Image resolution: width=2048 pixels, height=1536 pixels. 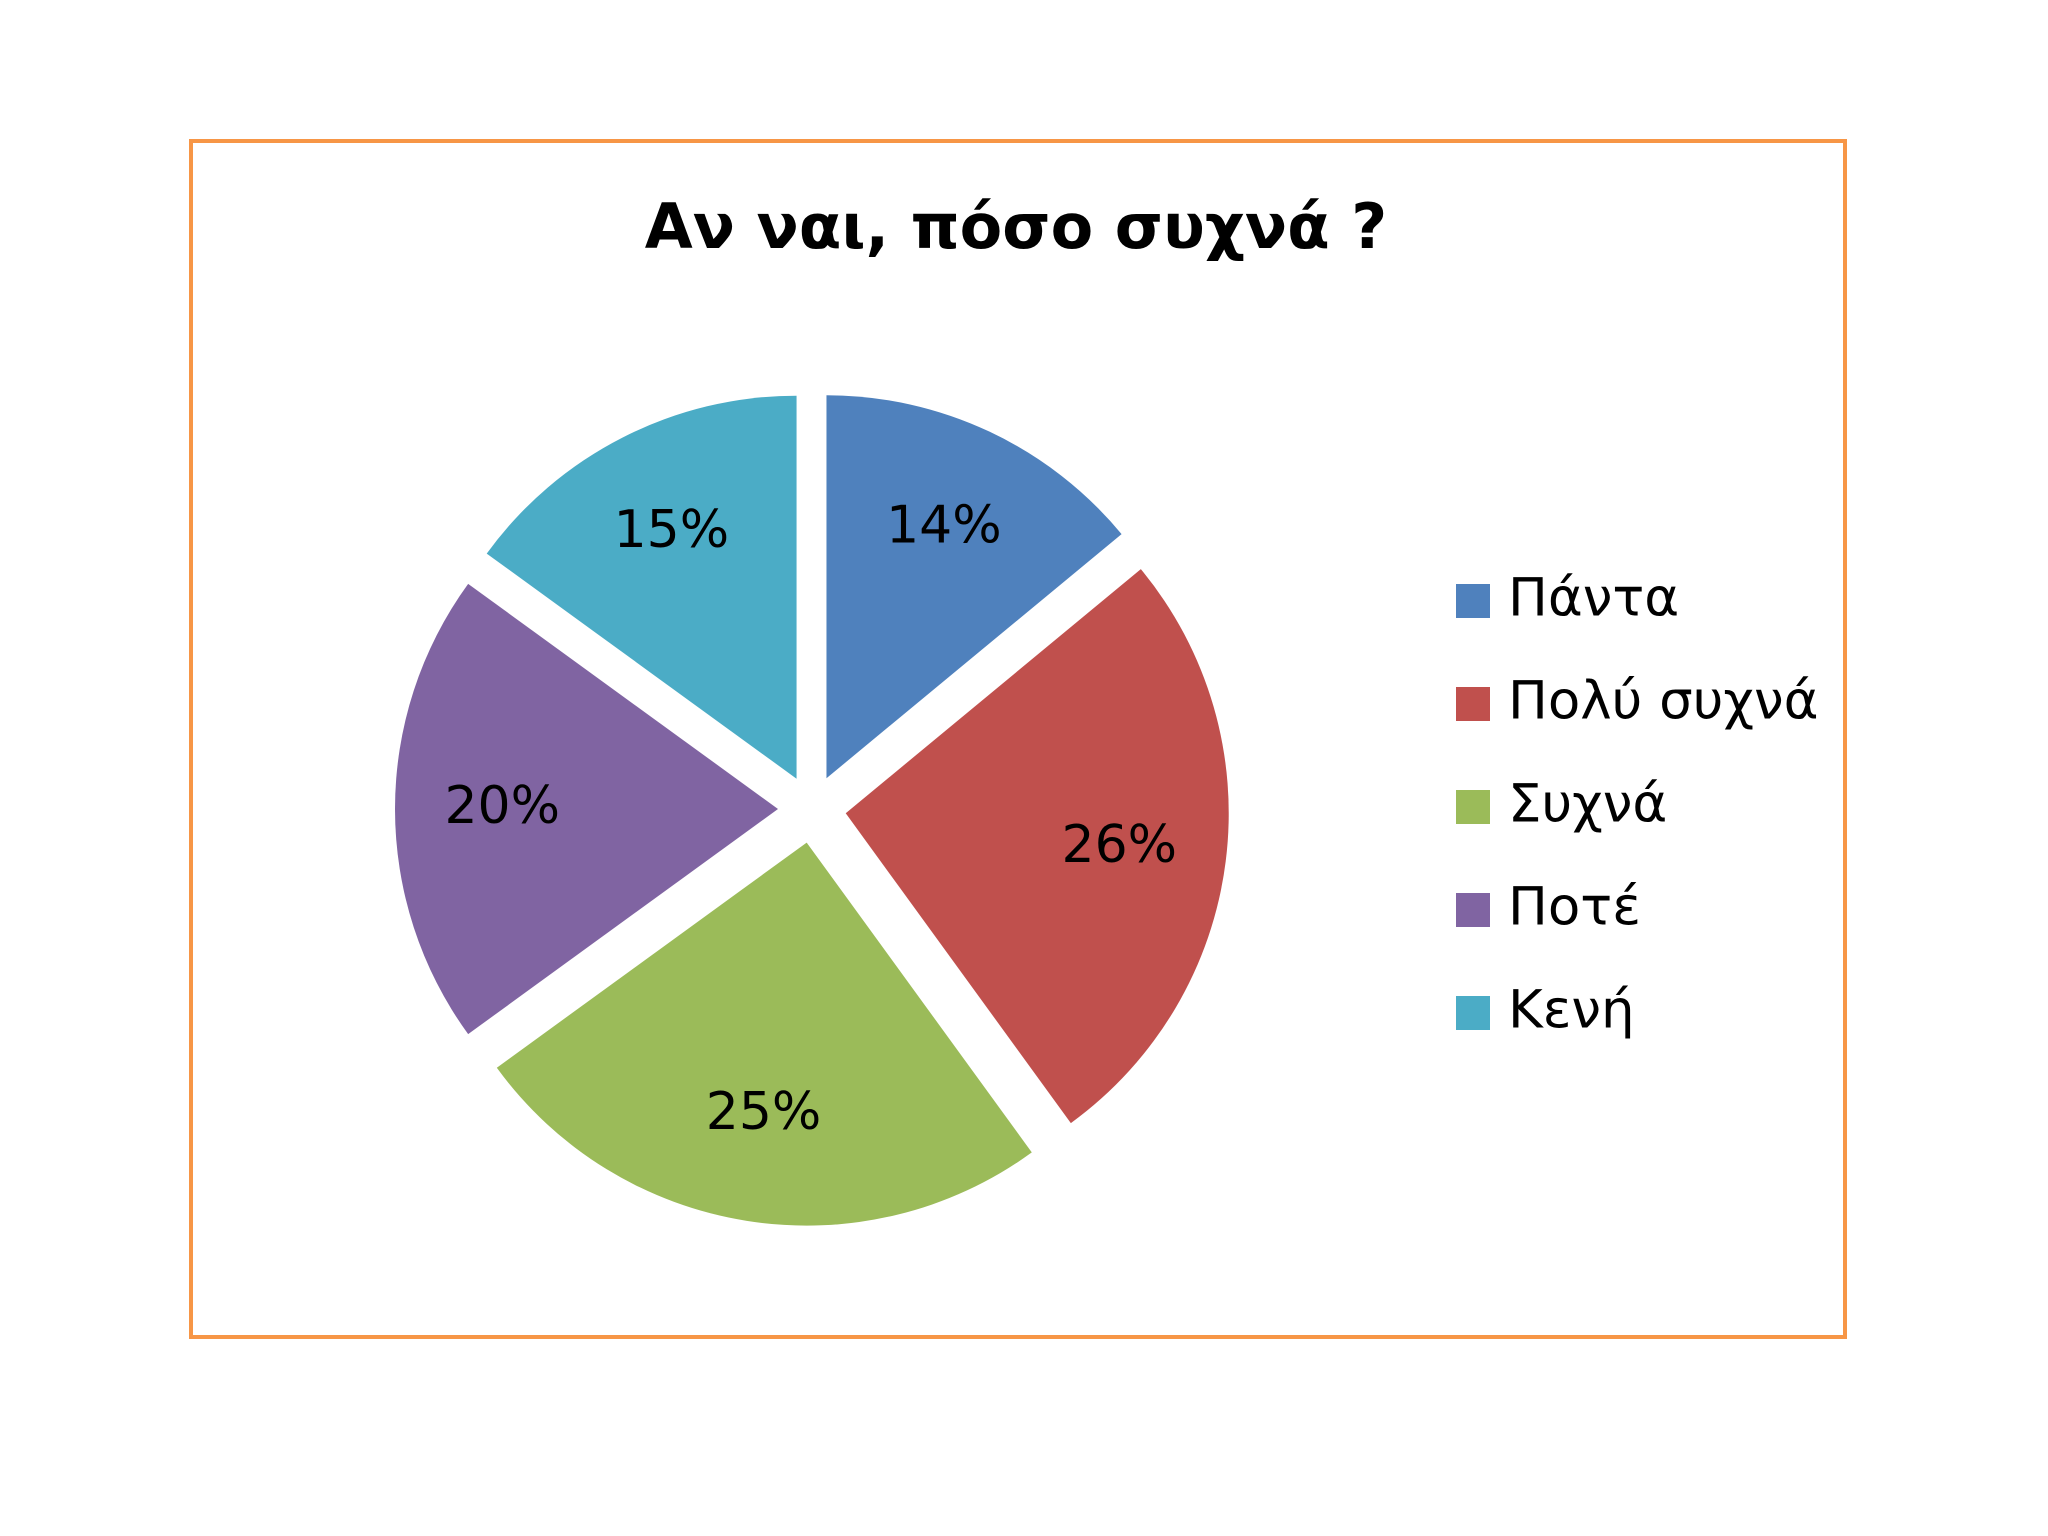 What do you see at coordinates (502, 806) in the screenshot?
I see `data-label: 20%` at bounding box center [502, 806].